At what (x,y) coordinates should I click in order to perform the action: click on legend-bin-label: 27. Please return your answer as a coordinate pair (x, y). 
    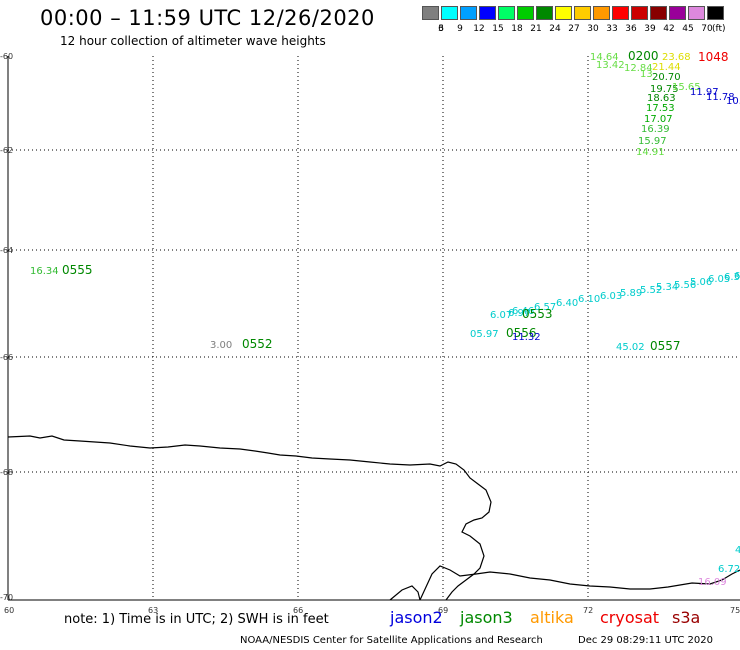
    Looking at the image, I should click on (574, 29).